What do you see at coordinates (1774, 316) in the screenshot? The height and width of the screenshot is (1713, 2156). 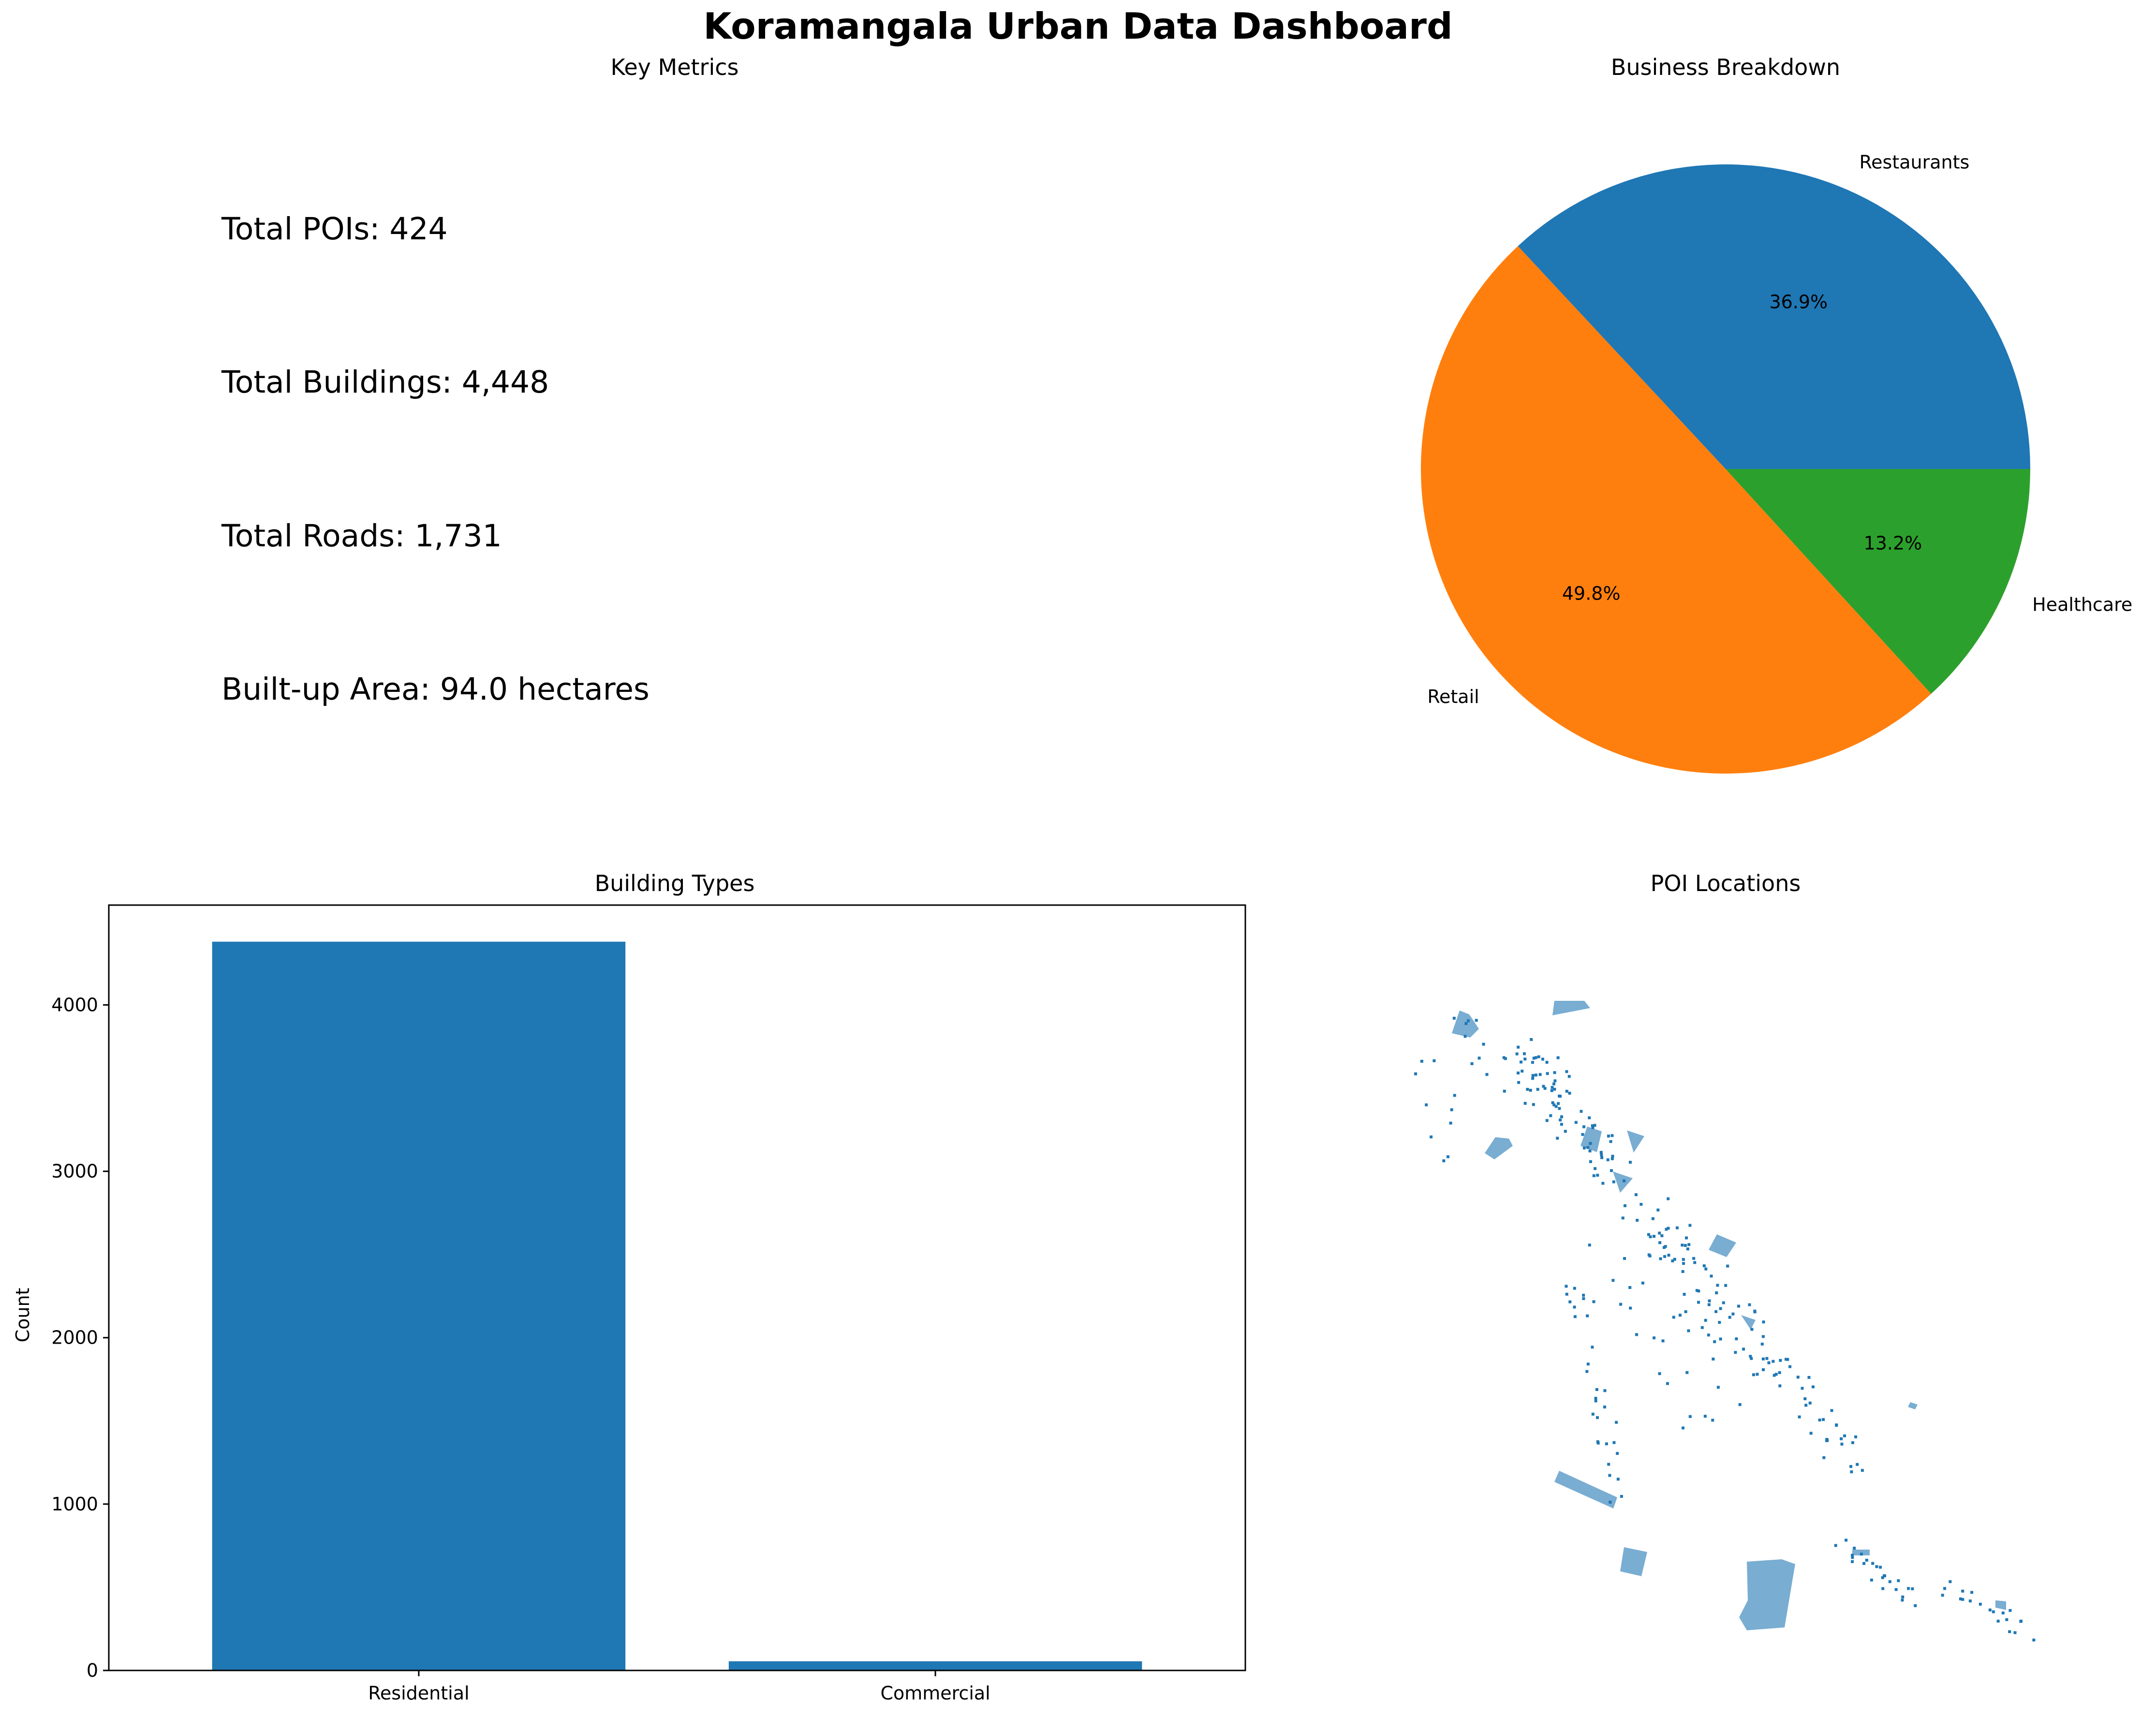 I see `pie-slice-restaurants` at bounding box center [1774, 316].